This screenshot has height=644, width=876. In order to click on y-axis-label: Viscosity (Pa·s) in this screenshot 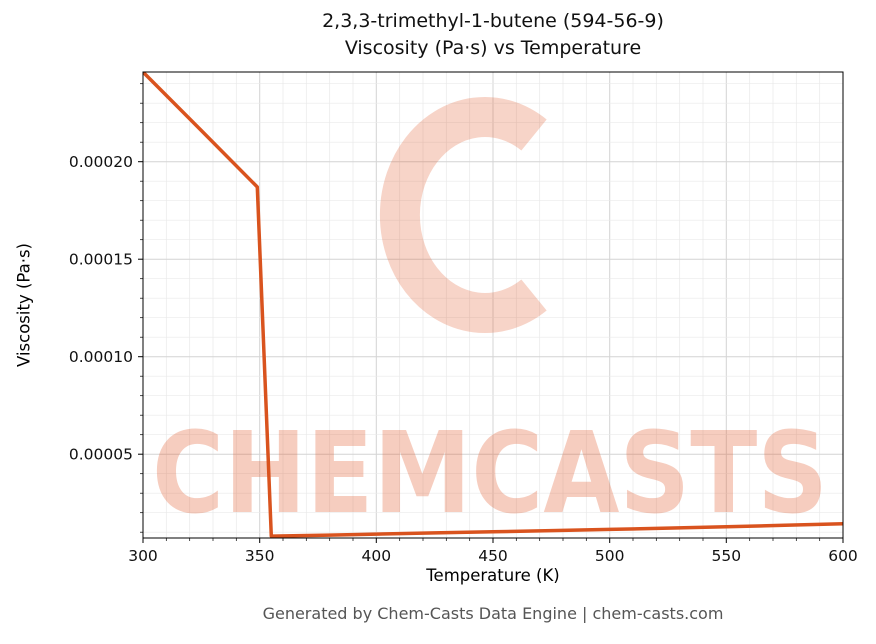, I will do `click(24, 305)`.